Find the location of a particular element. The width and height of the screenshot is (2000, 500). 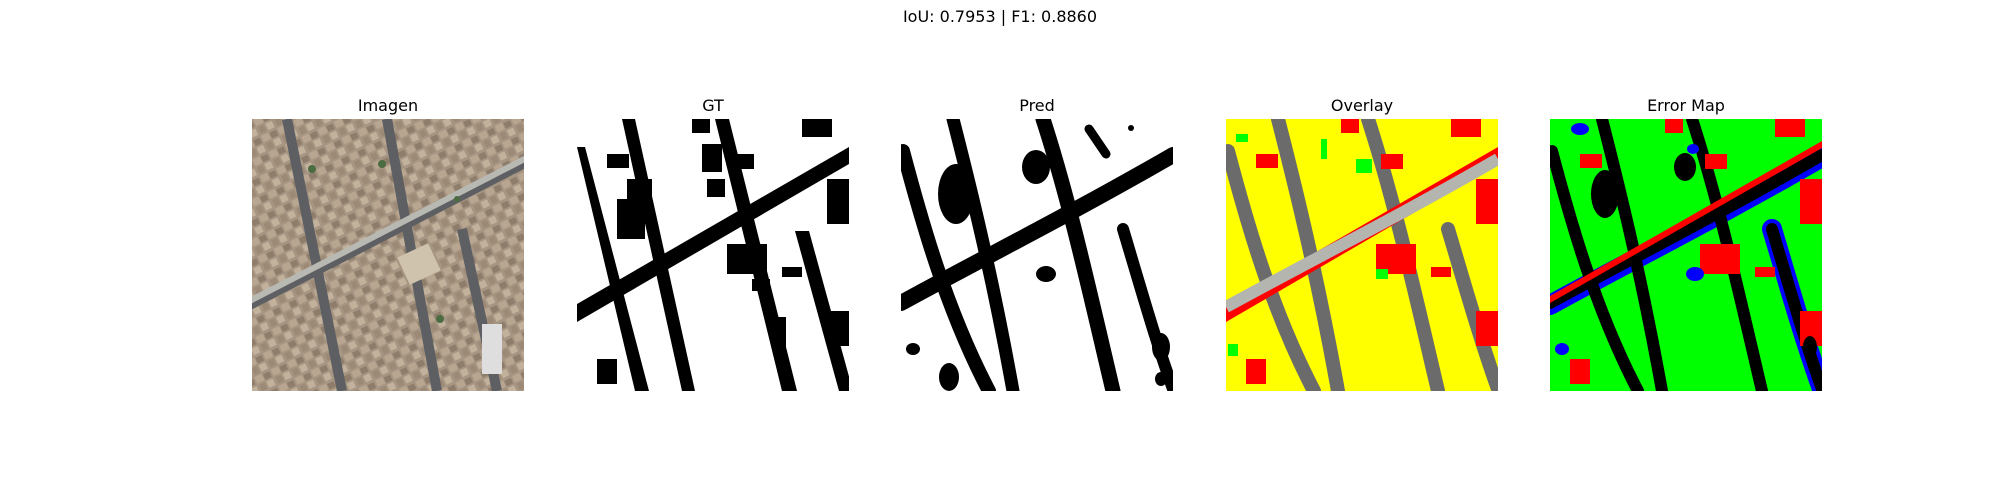

error-tn-buildings is located at coordinates (1704, 255).